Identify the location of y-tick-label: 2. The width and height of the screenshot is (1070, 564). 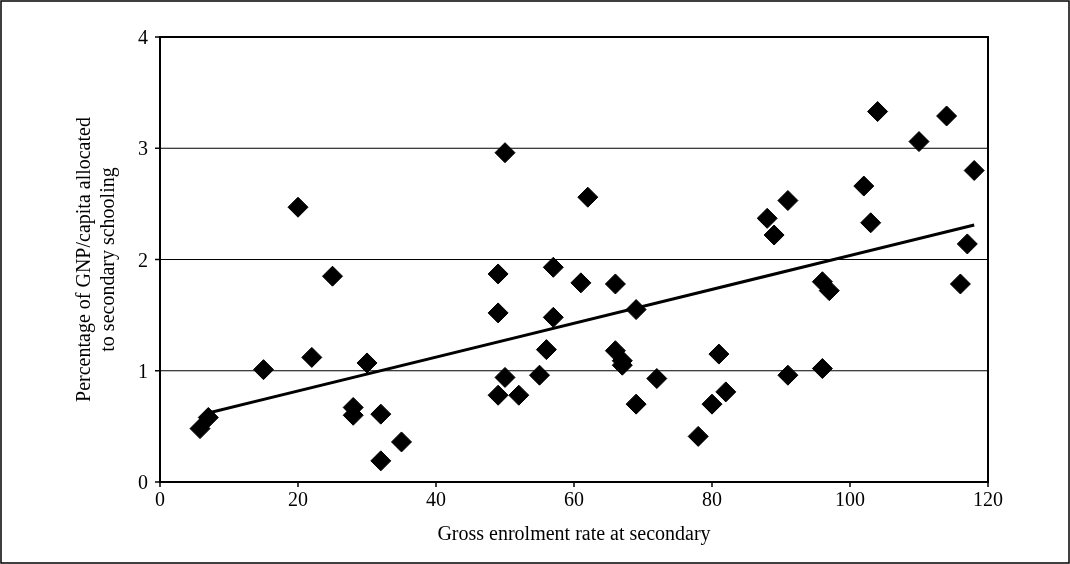
(143, 259).